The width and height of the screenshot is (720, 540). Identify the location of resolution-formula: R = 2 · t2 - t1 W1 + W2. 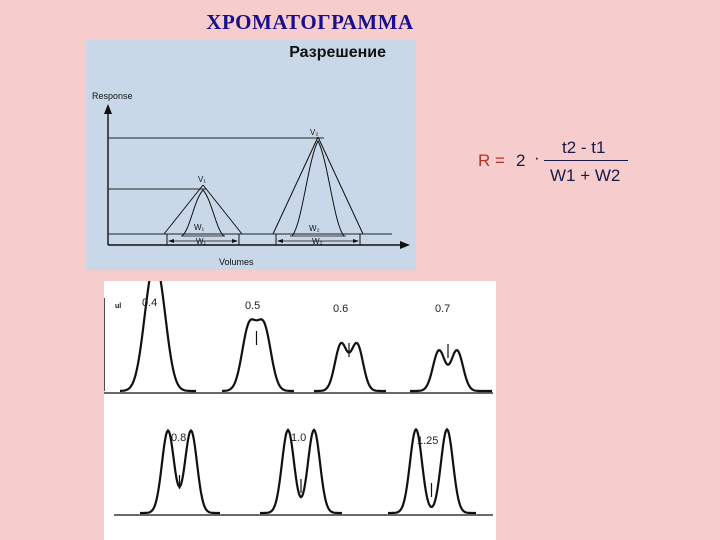
(578, 164).